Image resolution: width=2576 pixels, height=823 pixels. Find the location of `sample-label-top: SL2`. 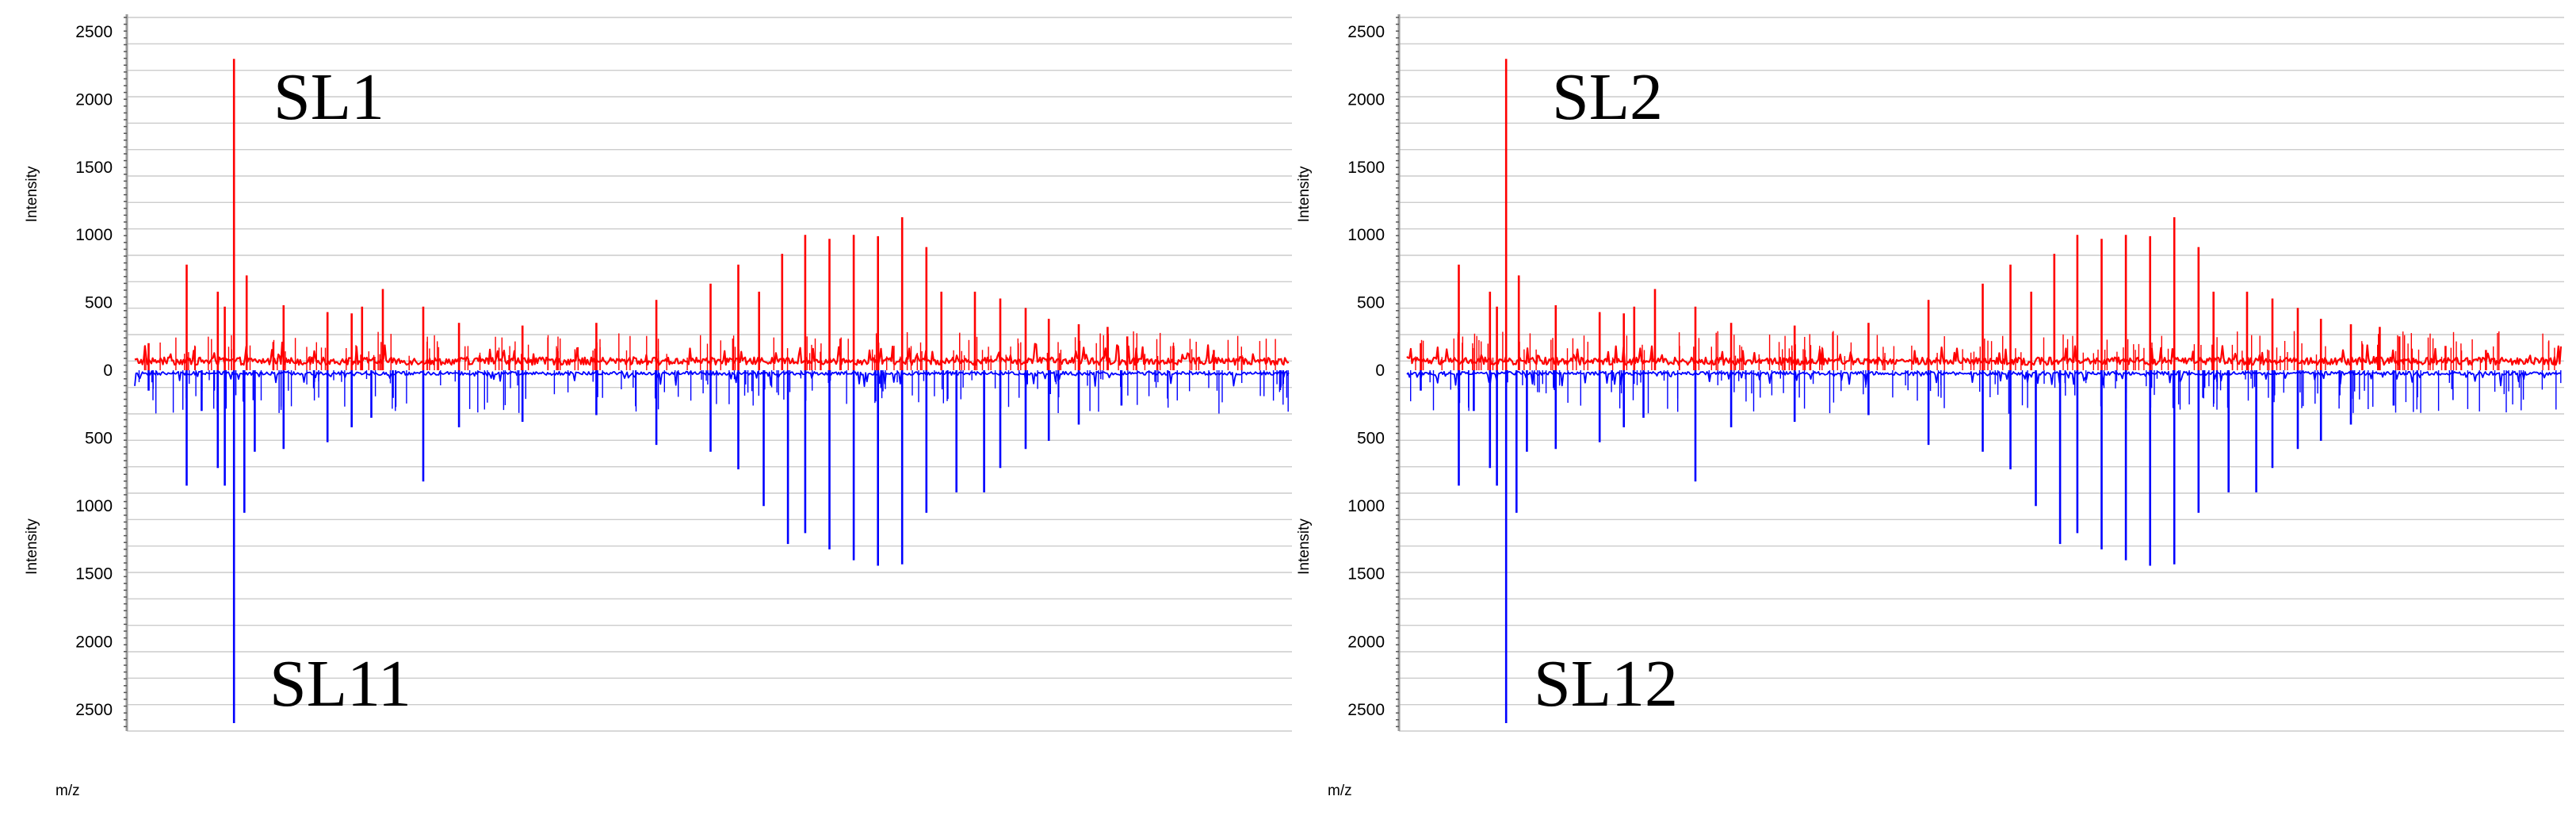

sample-label-top: SL2 is located at coordinates (1607, 97).